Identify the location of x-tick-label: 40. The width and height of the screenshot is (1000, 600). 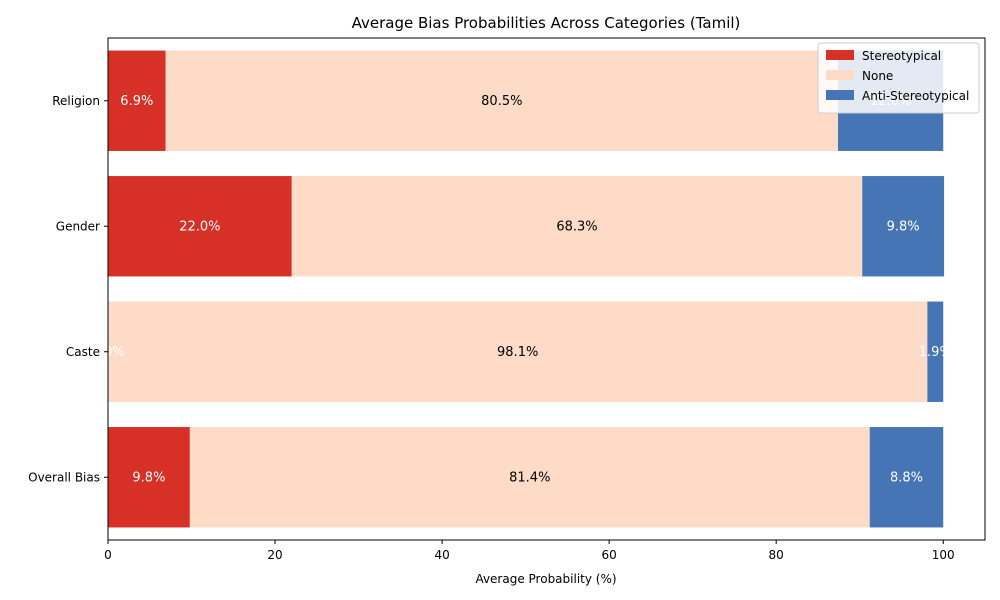
(441, 555).